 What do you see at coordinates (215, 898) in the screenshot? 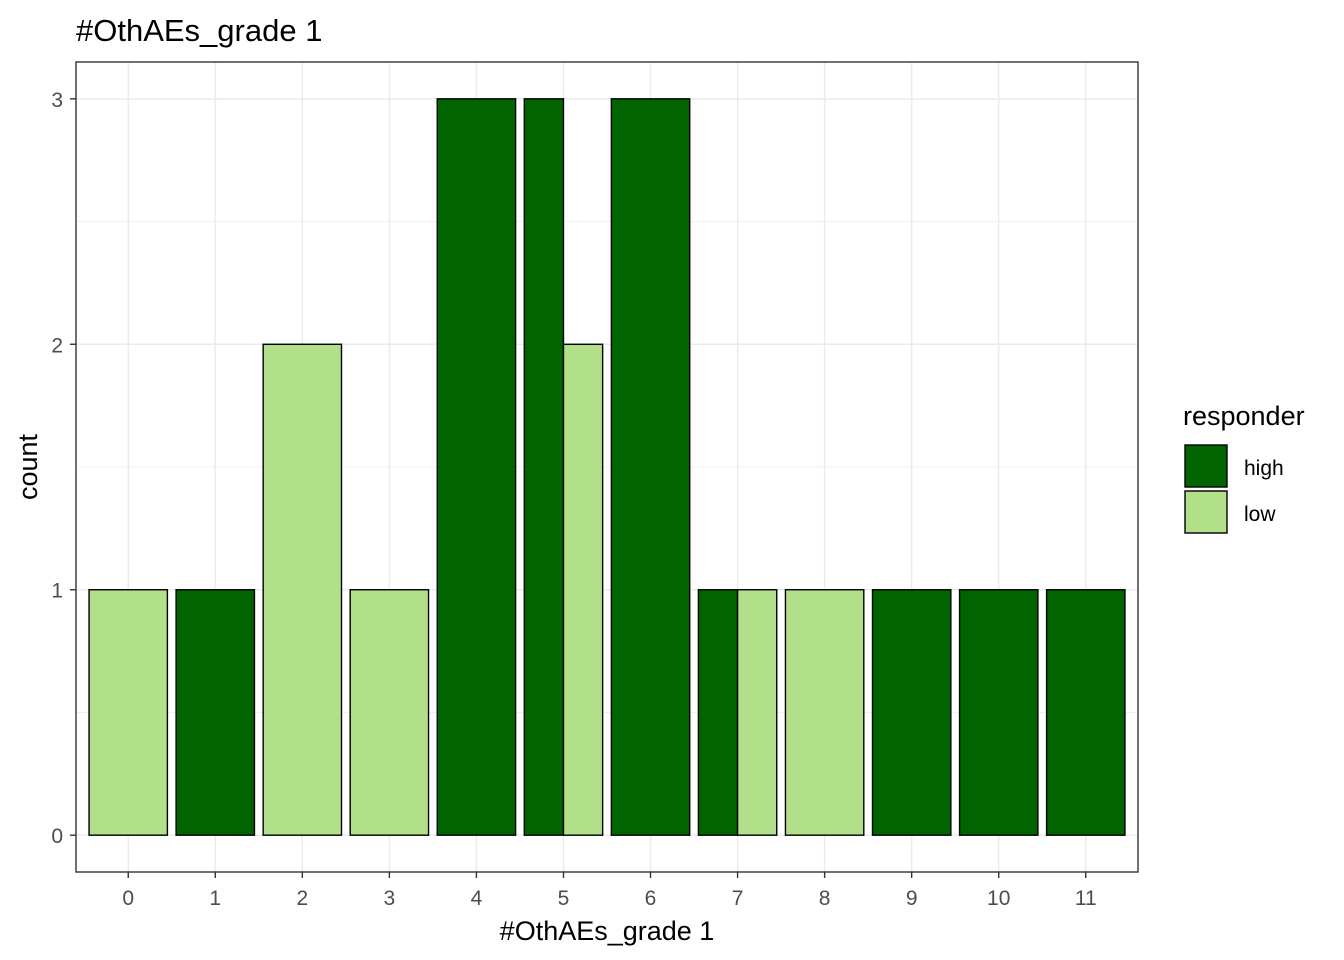
I see `x-tick-label: 1` at bounding box center [215, 898].